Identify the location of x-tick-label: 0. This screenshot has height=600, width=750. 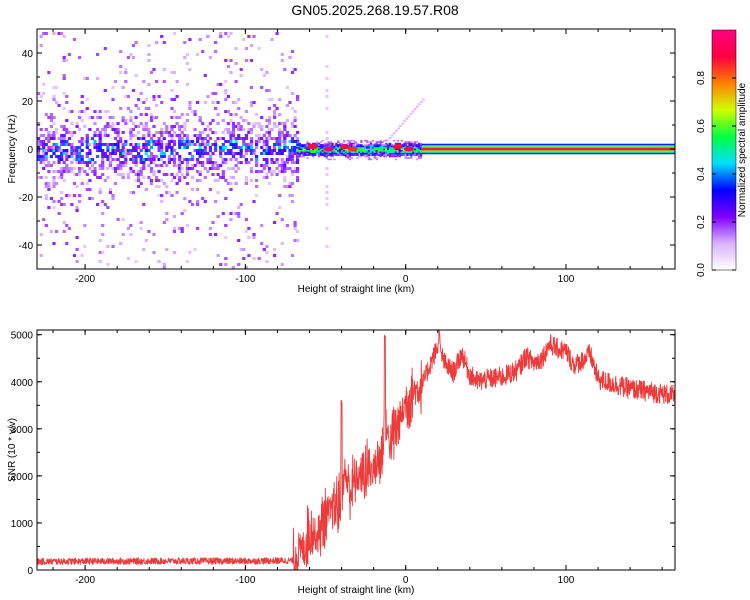
(406, 279).